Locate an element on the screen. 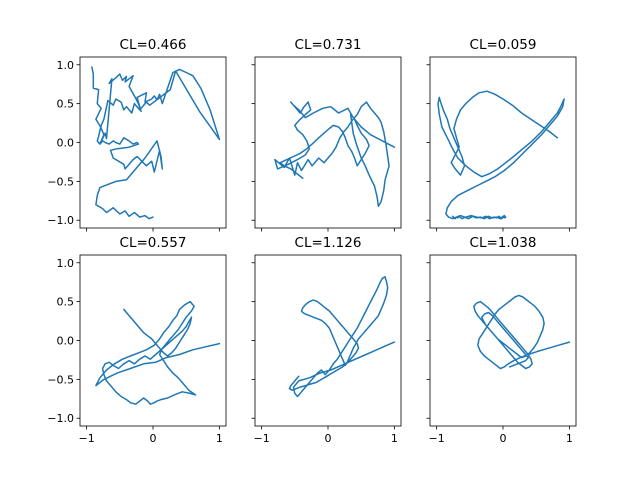 The height and width of the screenshot is (480, 640). subplot-title: CL=1.038 is located at coordinates (503, 243).